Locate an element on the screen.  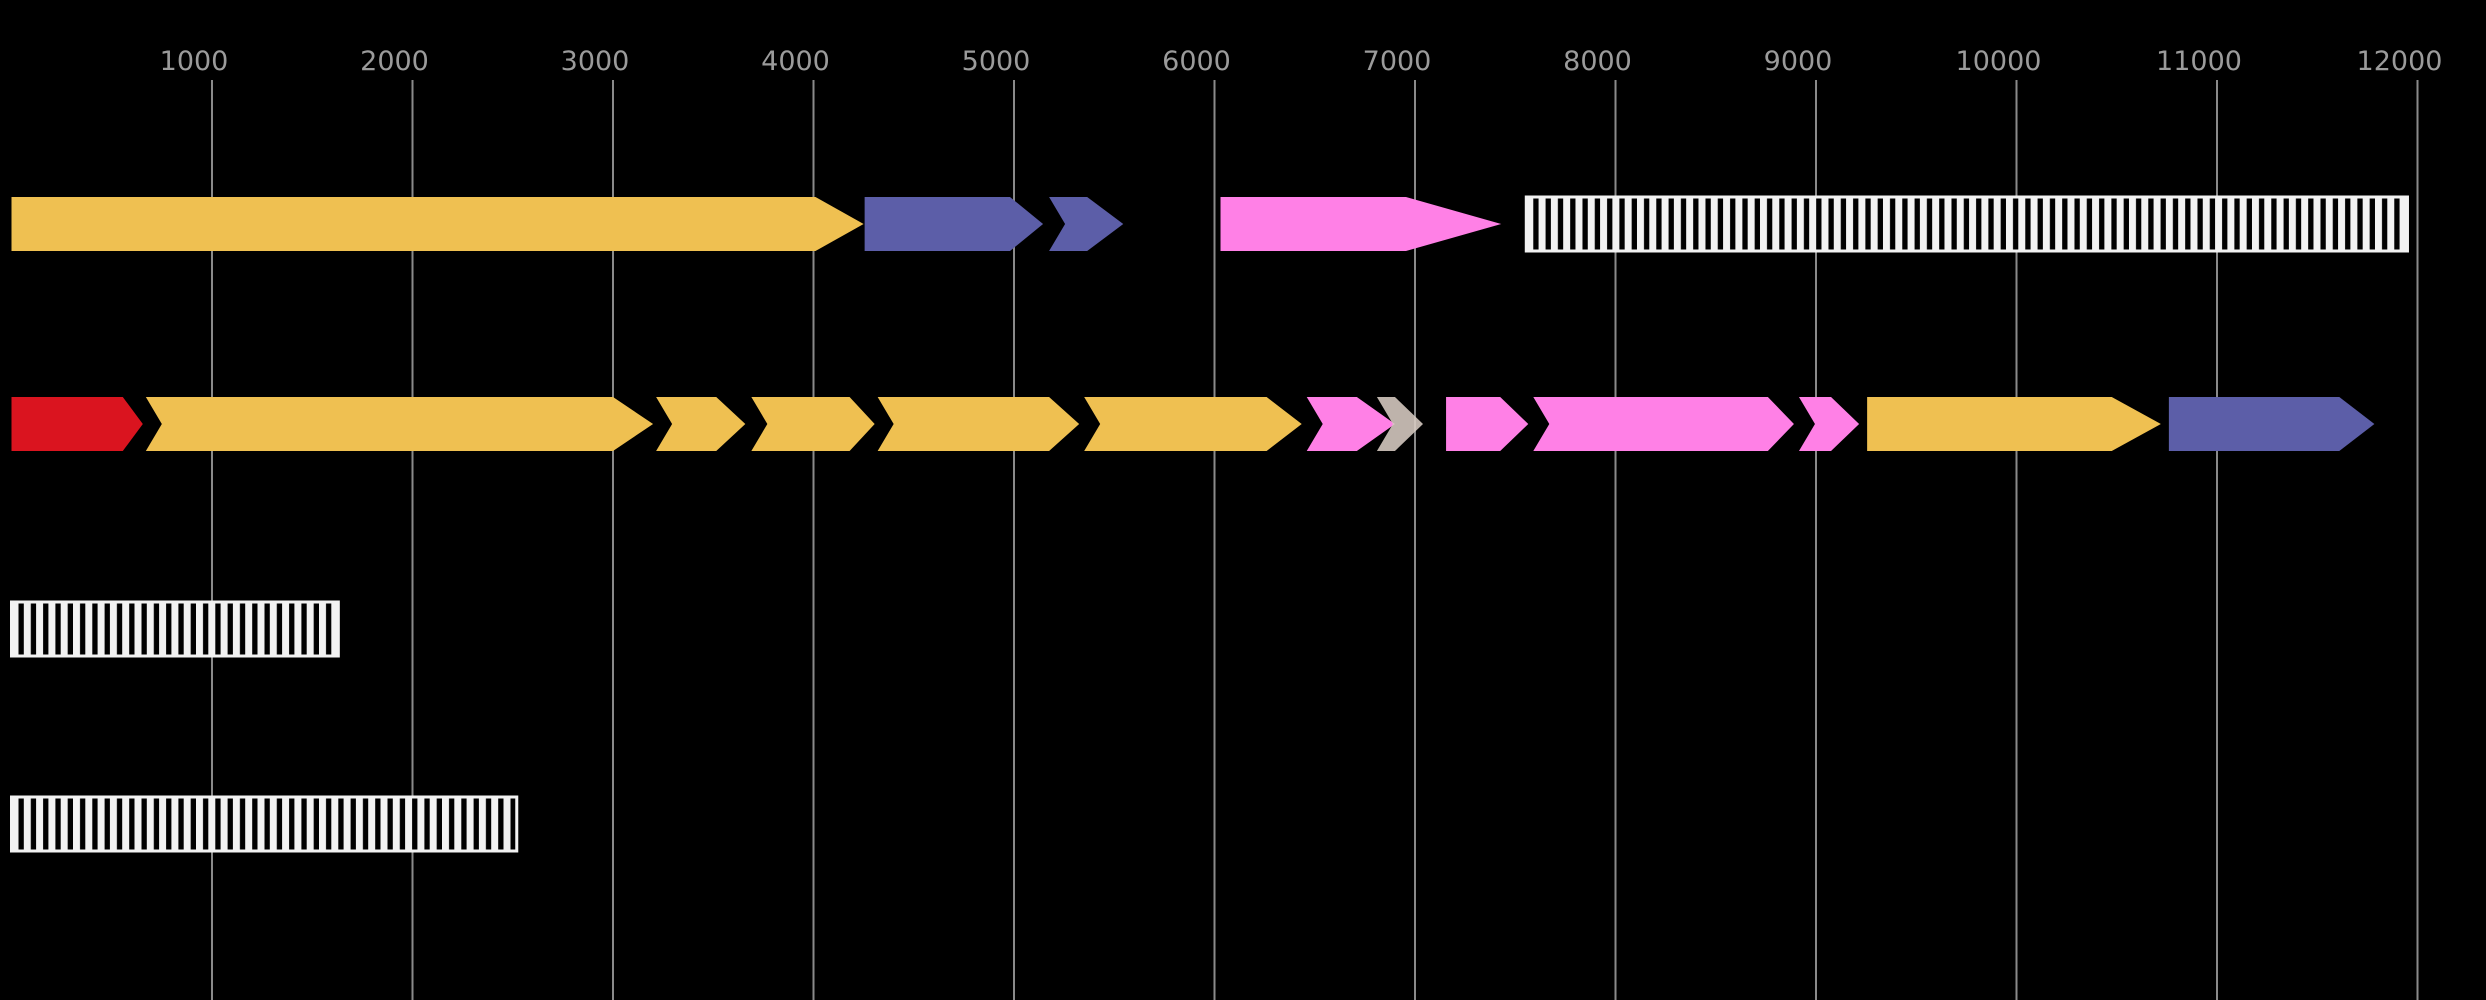
axis-tick-label: 1000 is located at coordinates (194, 61).